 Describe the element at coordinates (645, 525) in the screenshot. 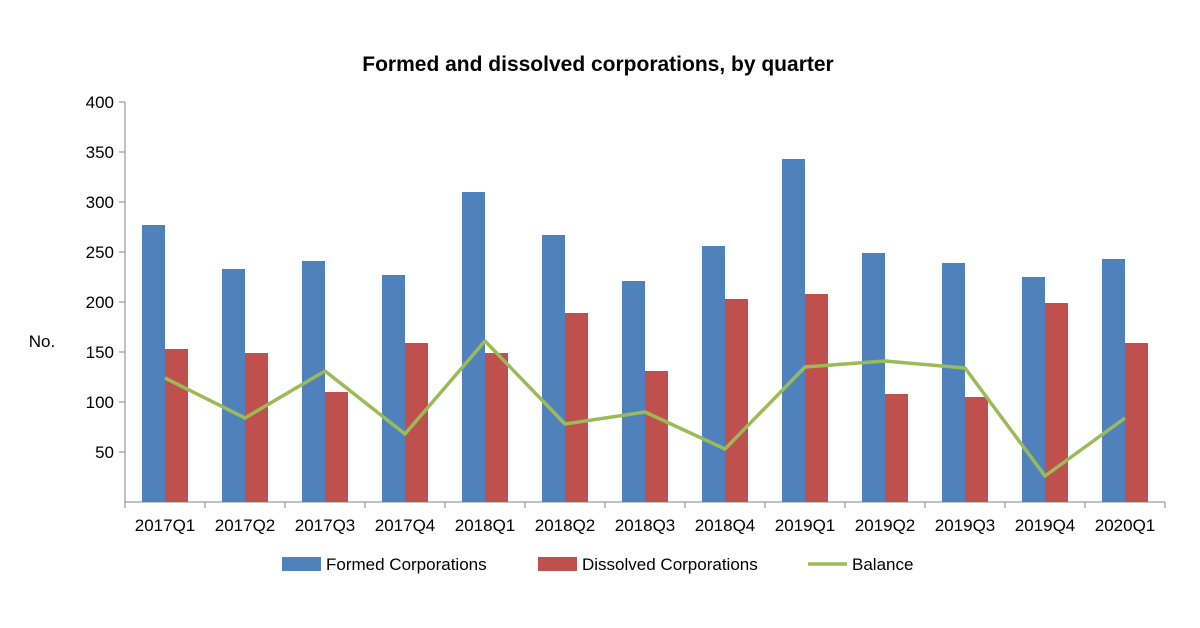

I see `x-tick-label: 2018Q3` at that location.